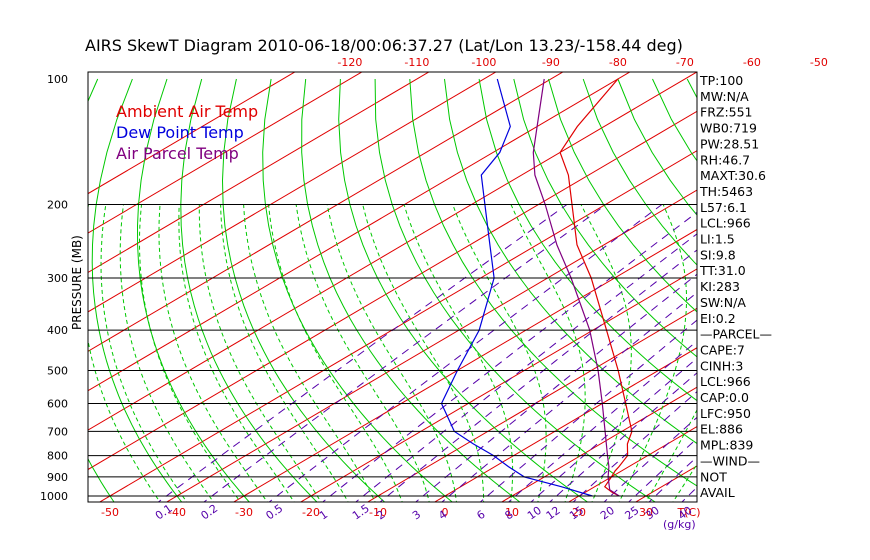  What do you see at coordinates (54, 288) in the screenshot?
I see `pressure-tick-labels: 1000 900 800 700 600 500 400 300 200 100` at bounding box center [54, 288].